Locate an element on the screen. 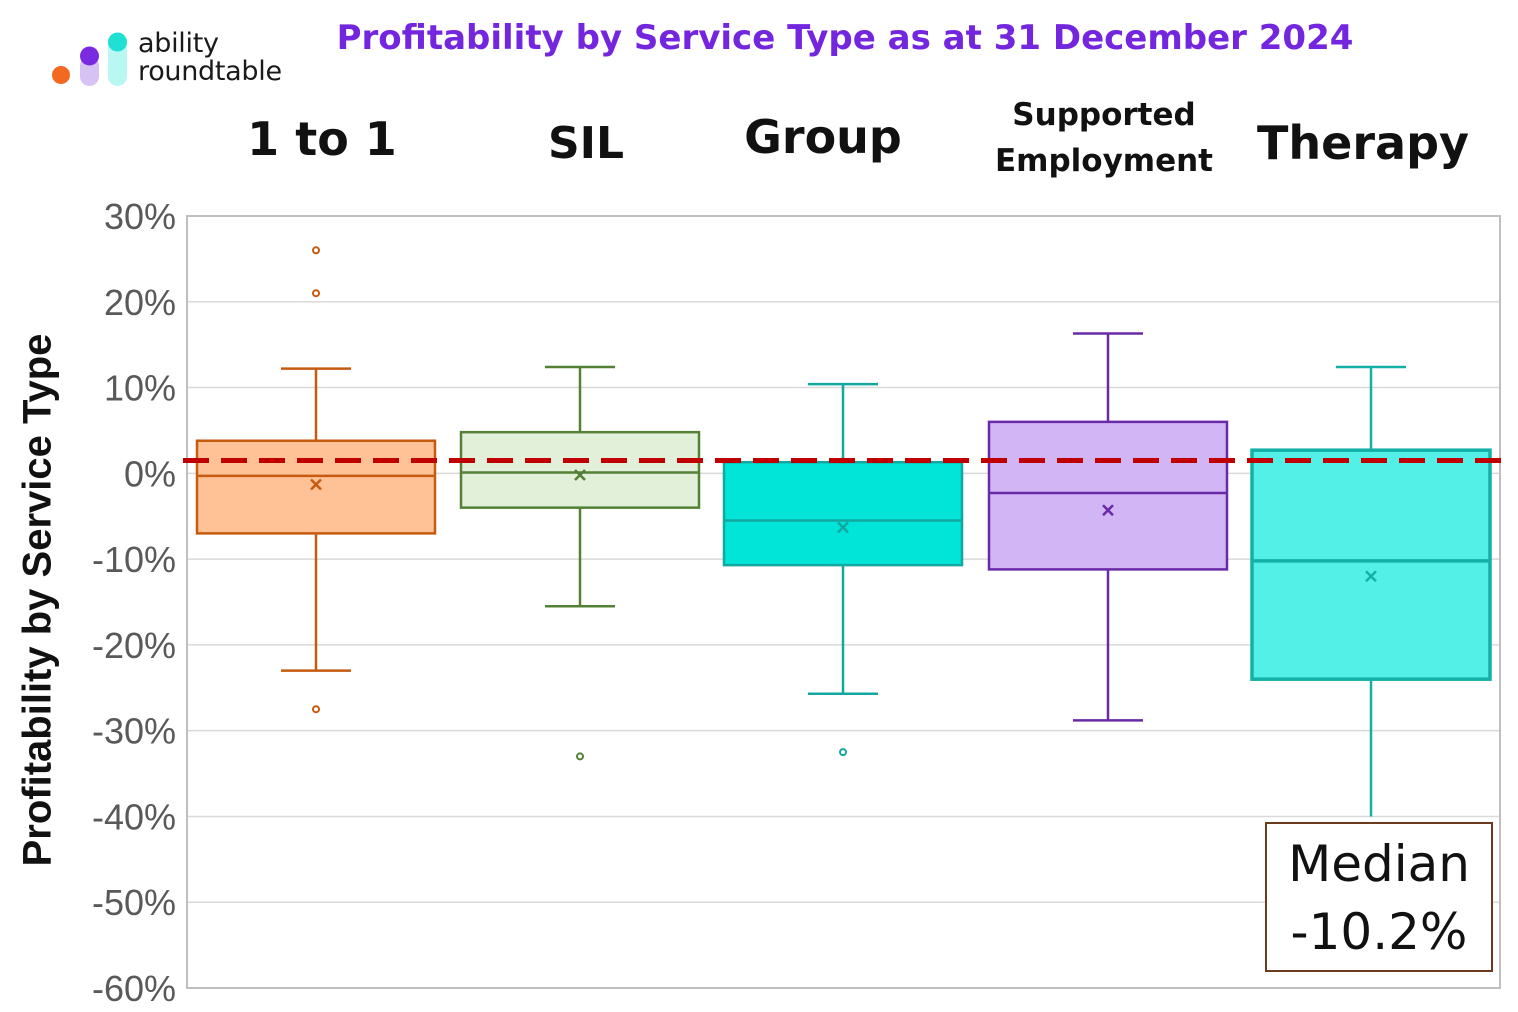 The width and height of the screenshot is (1518, 1012). y-tick-label: 0% is located at coordinates (150, 473).